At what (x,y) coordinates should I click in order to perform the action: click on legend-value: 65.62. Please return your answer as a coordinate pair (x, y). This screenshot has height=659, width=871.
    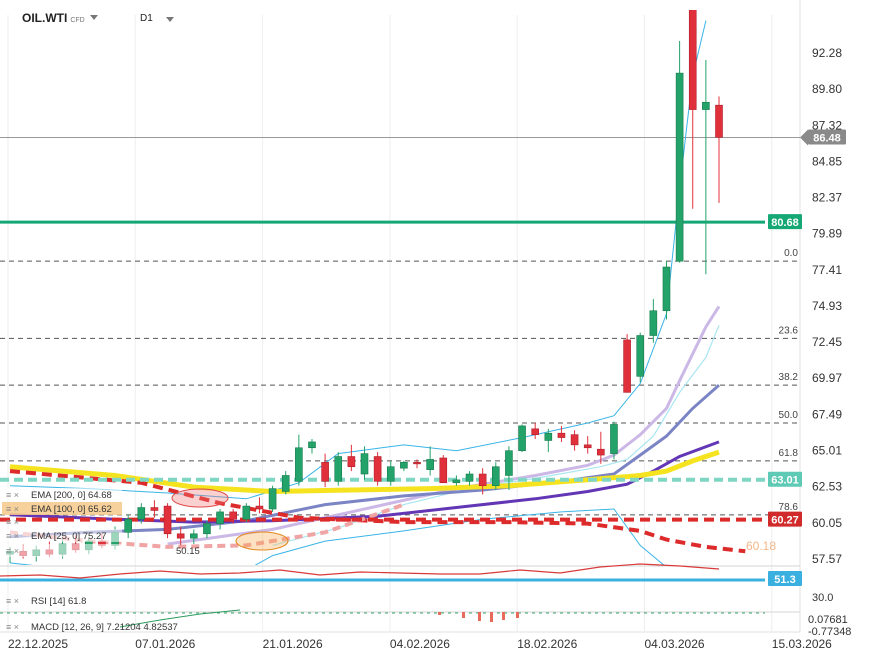
    Looking at the image, I should click on (100, 509).